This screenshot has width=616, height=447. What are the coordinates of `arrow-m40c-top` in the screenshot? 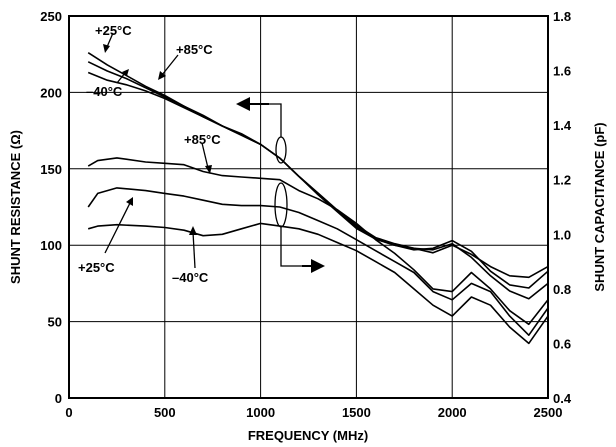 It's located at (121, 78).